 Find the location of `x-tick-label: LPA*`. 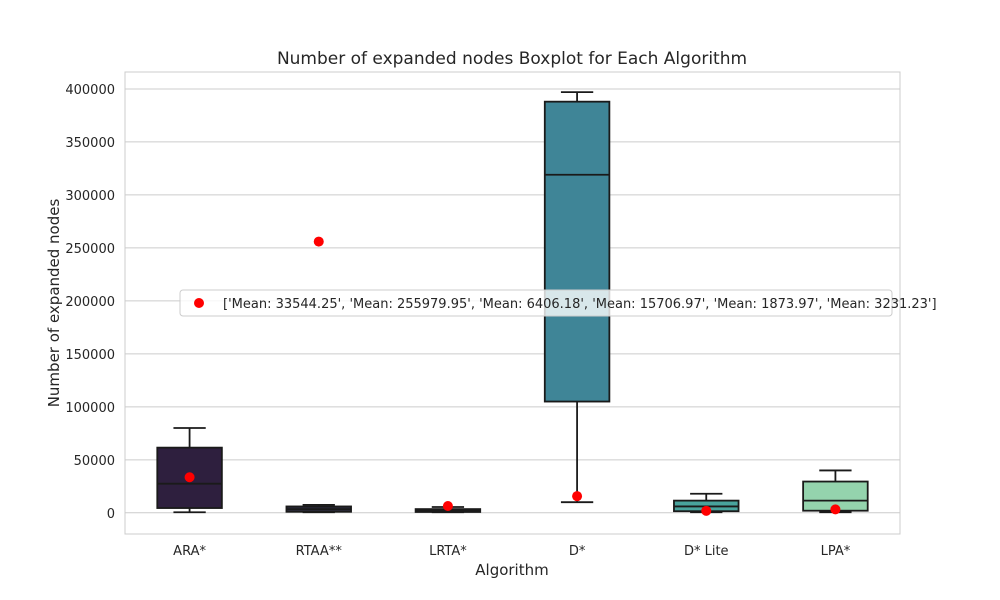

x-tick-label: LPA* is located at coordinates (836, 551).